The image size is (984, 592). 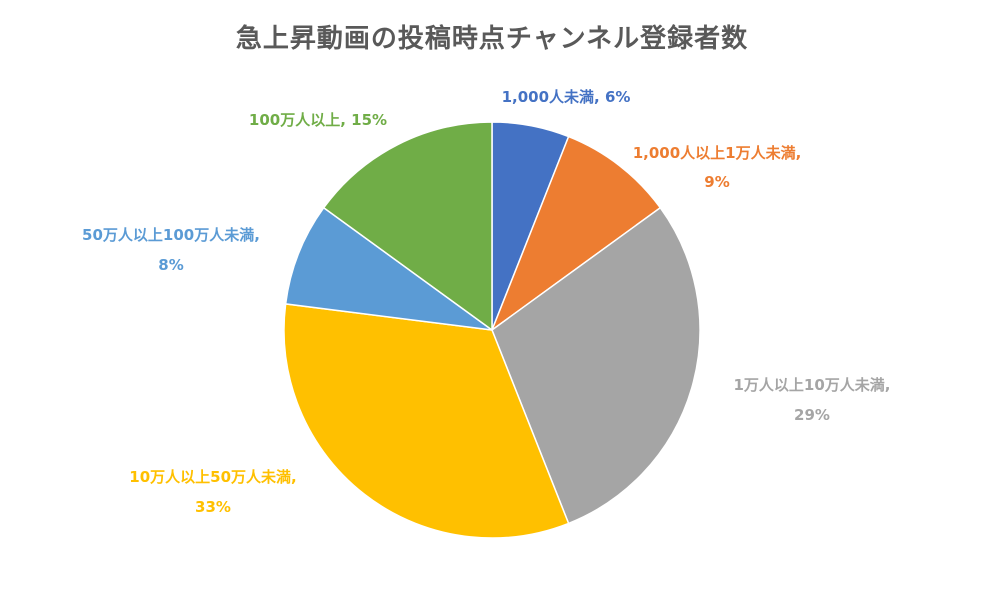 I want to click on slice-value-label: 33%, so click(x=213, y=507).